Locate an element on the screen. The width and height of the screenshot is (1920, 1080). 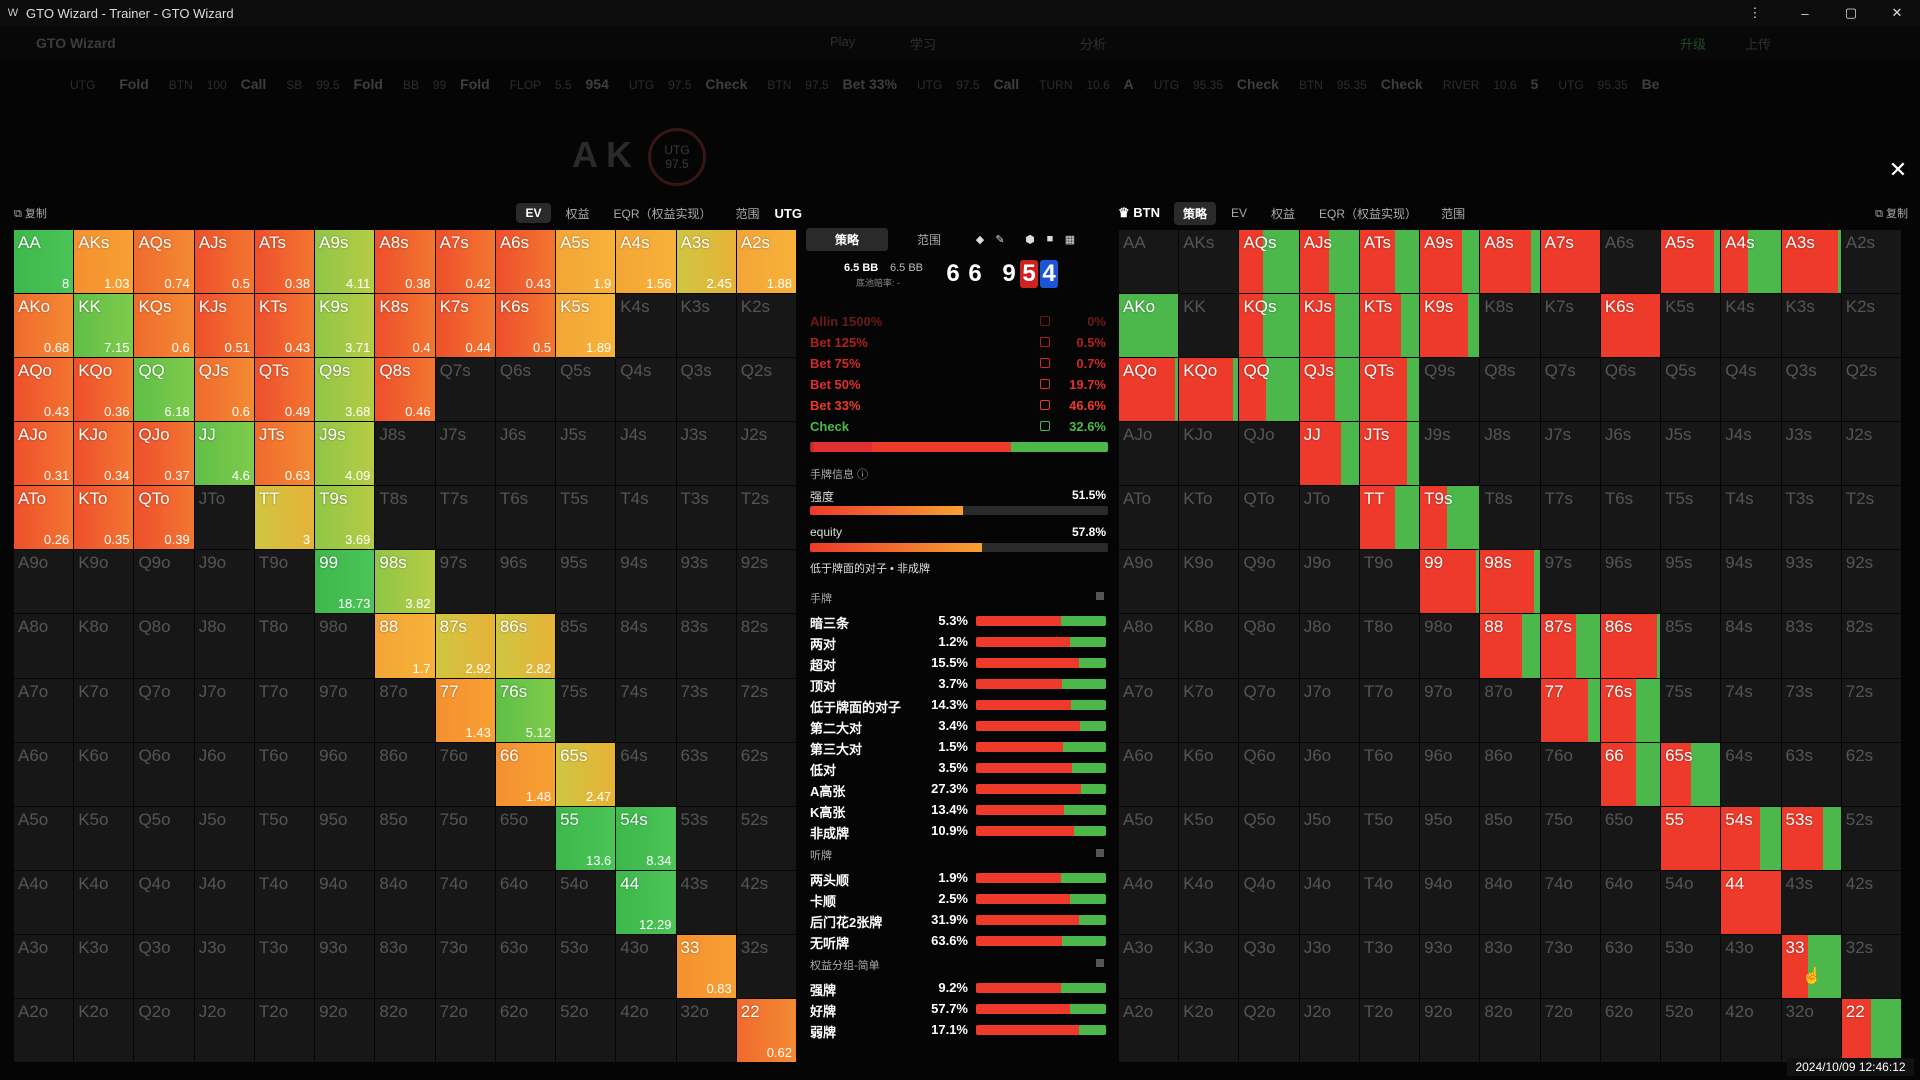
hand-cell-T6s: T6s is located at coordinates (525, 518).